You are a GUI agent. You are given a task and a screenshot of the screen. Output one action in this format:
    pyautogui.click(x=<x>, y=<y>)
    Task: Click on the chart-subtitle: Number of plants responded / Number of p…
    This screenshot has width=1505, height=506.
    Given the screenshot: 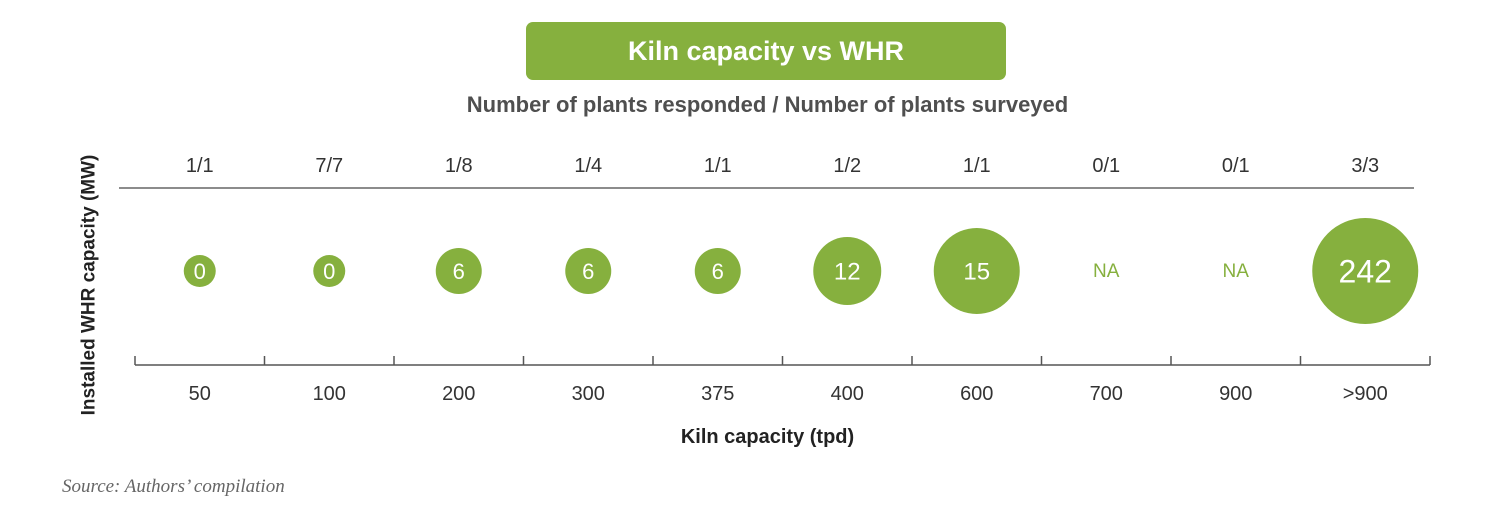 What is the action you would take?
    pyautogui.click(x=767, y=104)
    